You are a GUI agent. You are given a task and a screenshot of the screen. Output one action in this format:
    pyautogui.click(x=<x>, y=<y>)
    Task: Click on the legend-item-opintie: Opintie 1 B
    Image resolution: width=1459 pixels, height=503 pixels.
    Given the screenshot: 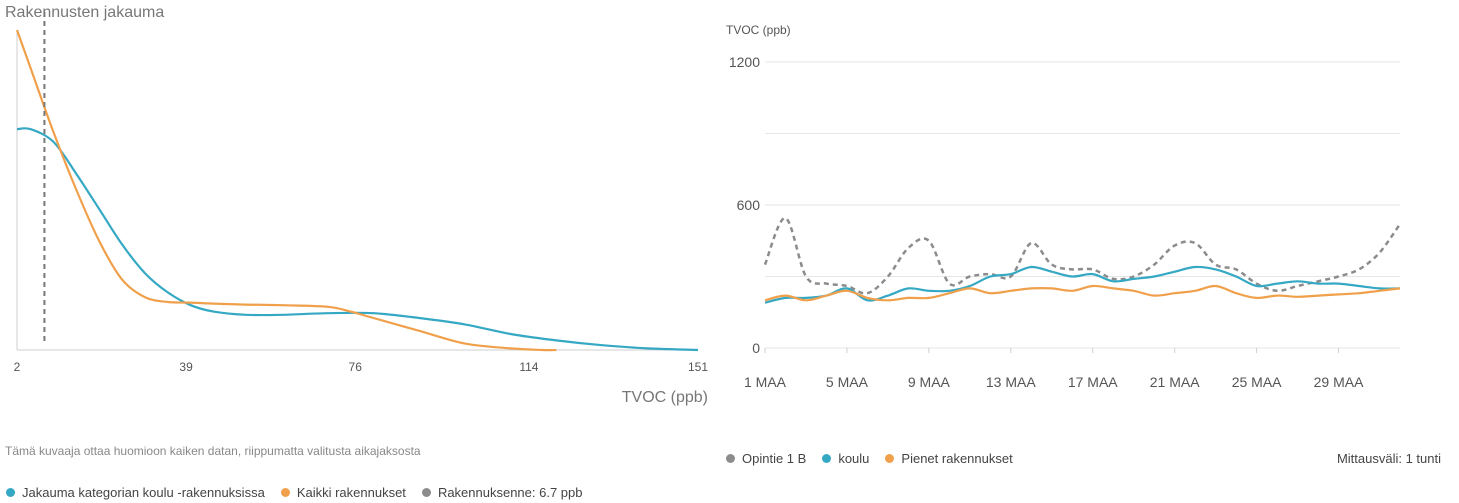 What is the action you would take?
    pyautogui.click(x=766, y=458)
    